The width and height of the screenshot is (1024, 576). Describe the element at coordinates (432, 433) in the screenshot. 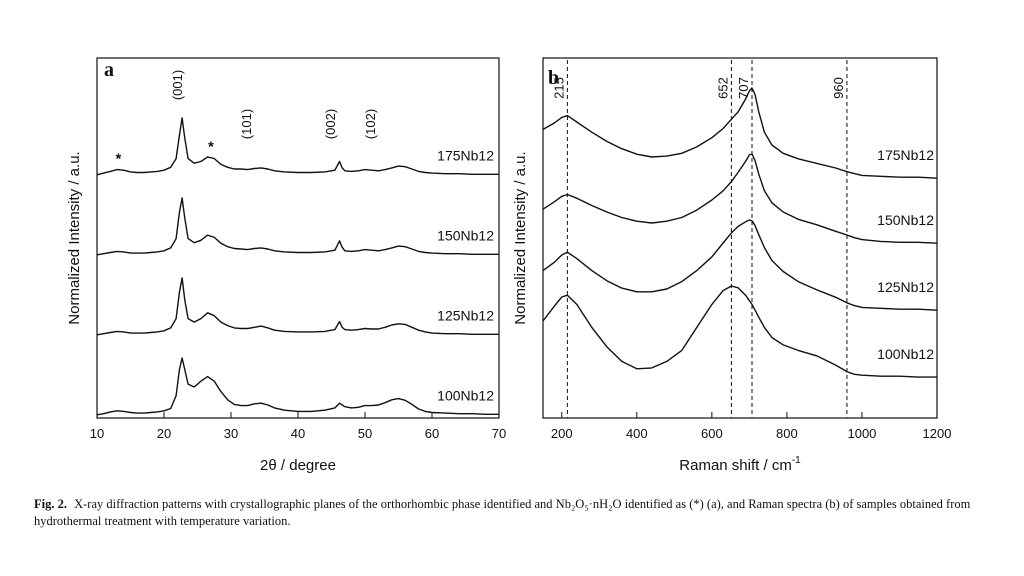

I see `x-tick-label: 60` at that location.